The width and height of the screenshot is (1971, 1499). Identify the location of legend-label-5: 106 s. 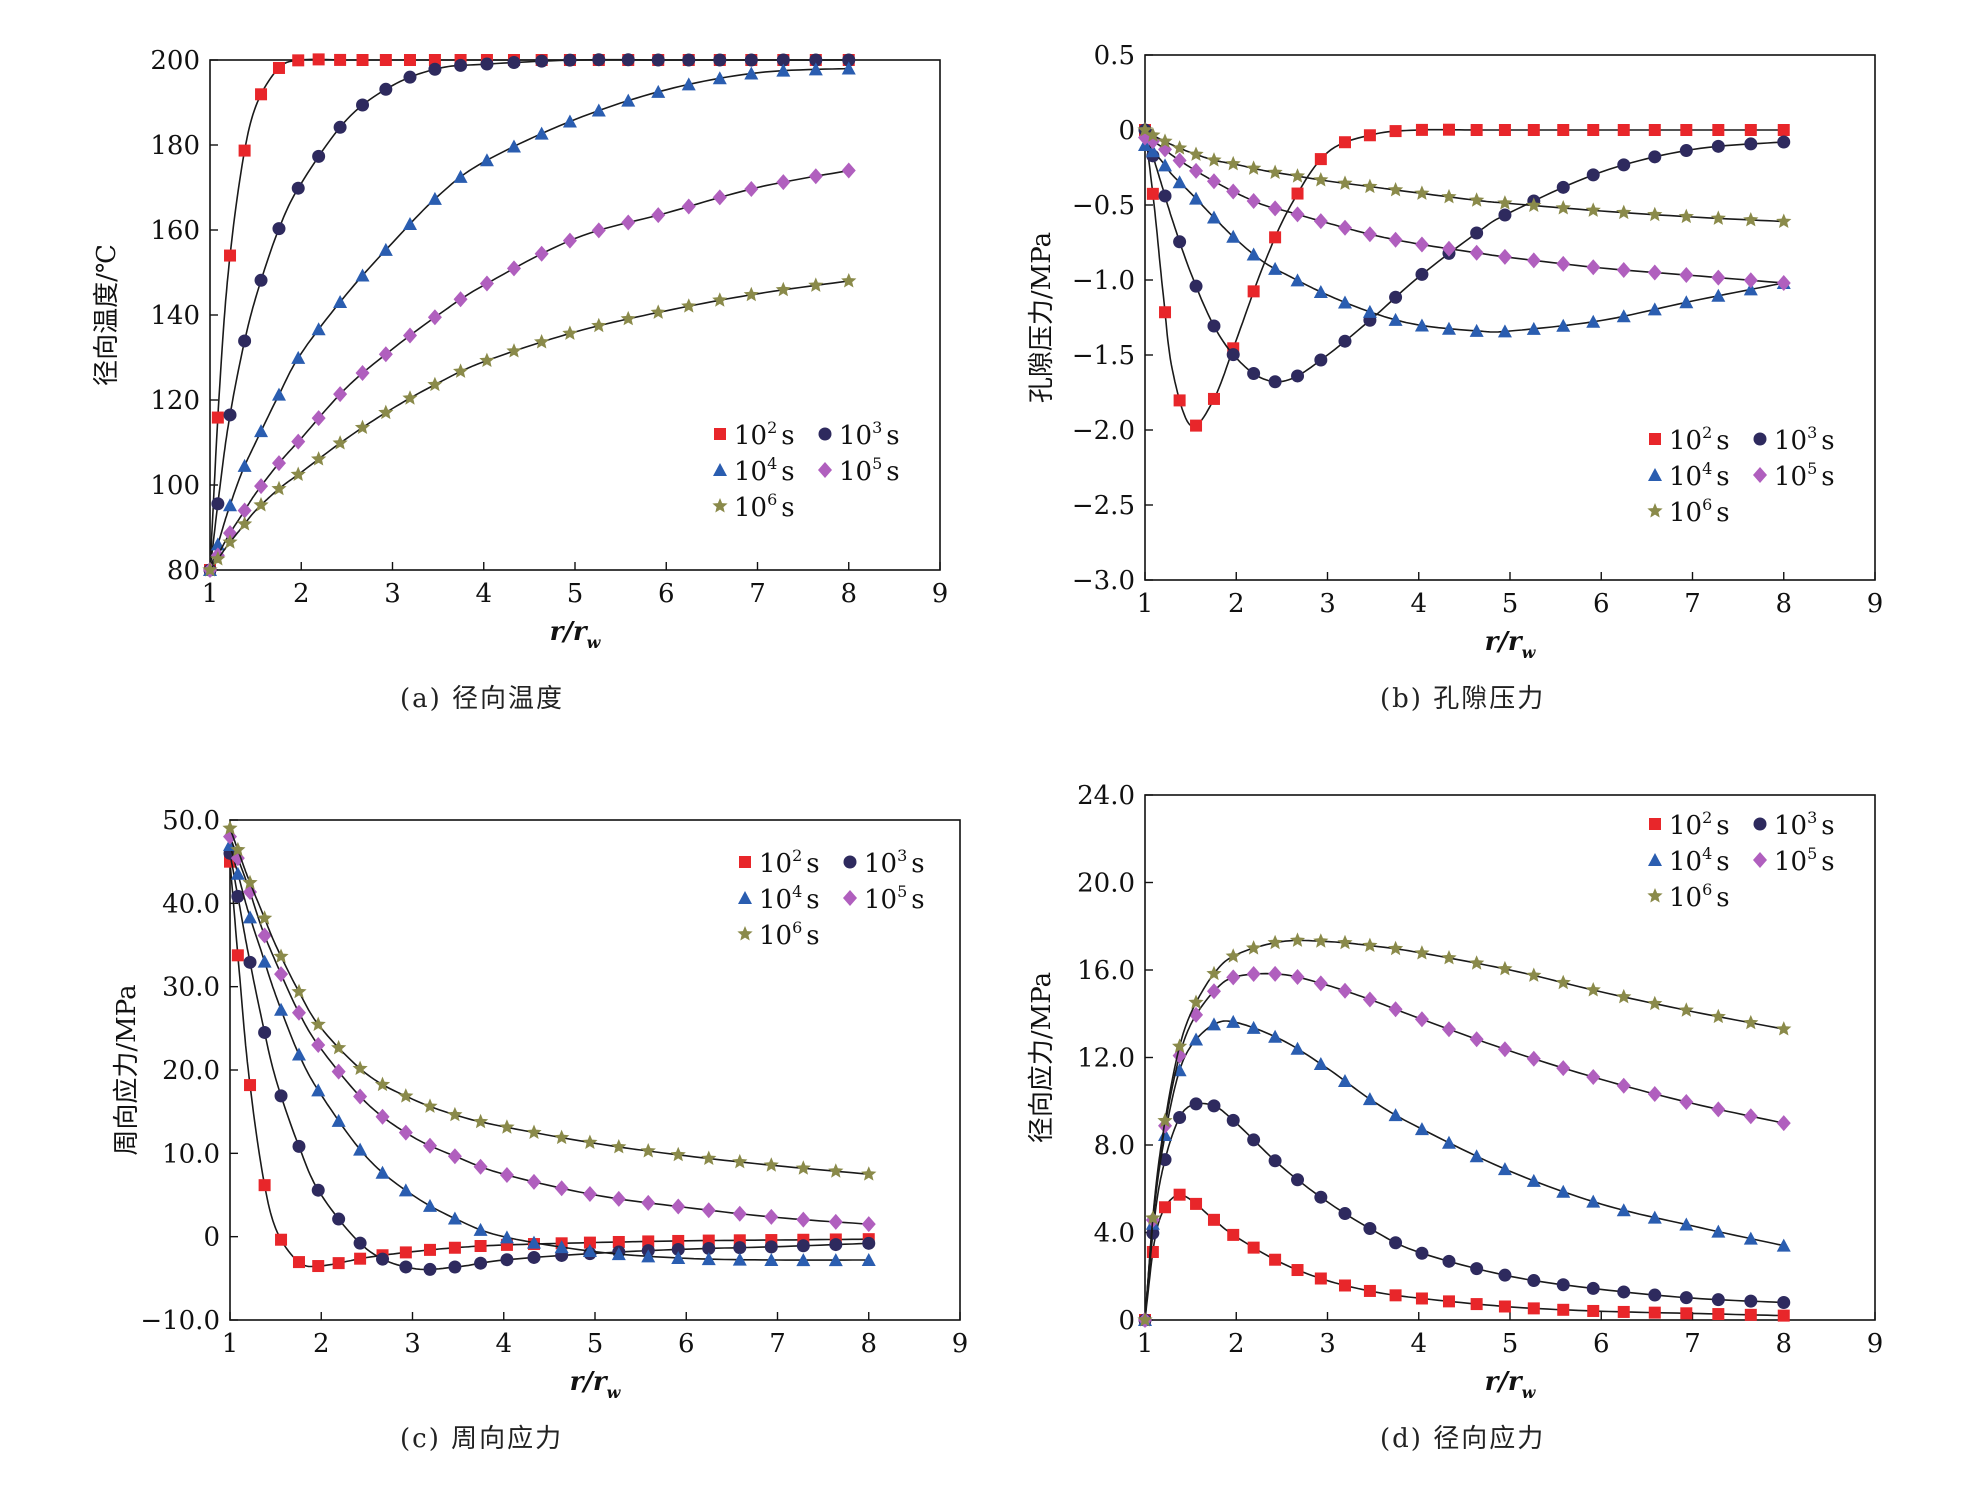
(1699, 896).